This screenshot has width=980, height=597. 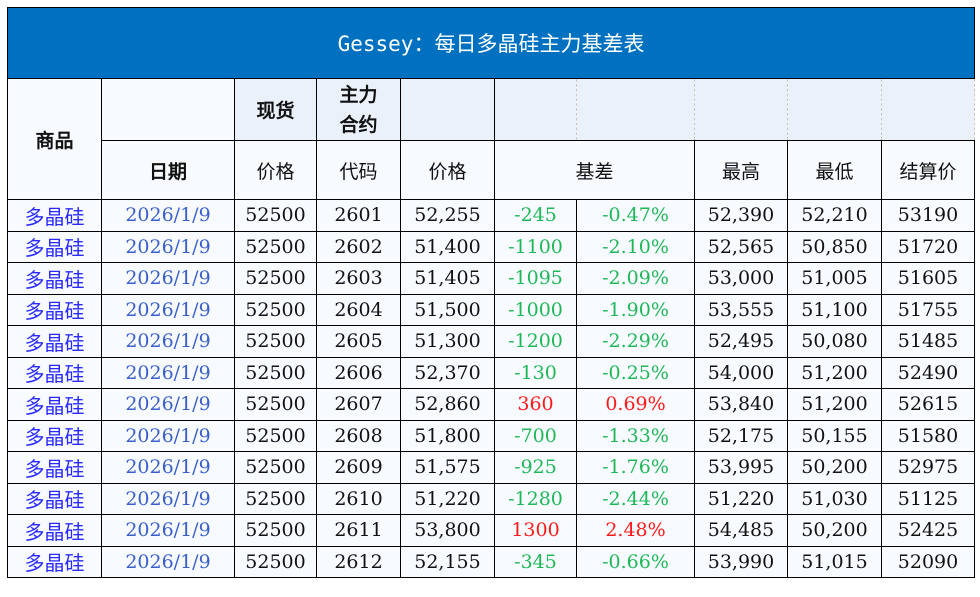 What do you see at coordinates (535, 278) in the screenshot?
I see `cell-basis: -1095` at bounding box center [535, 278].